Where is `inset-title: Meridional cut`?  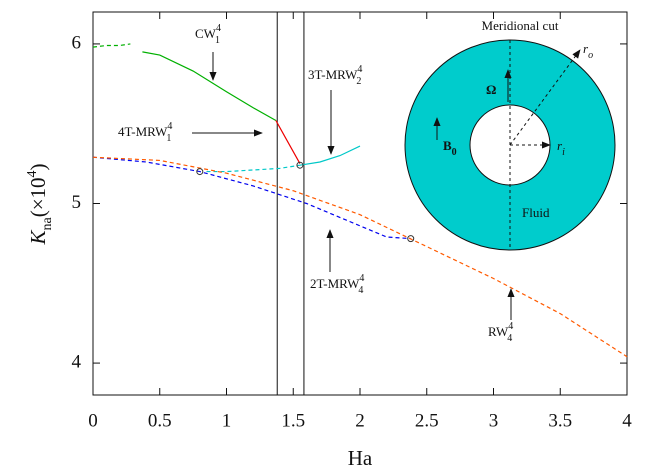 inset-title: Meridional cut is located at coordinates (520, 25).